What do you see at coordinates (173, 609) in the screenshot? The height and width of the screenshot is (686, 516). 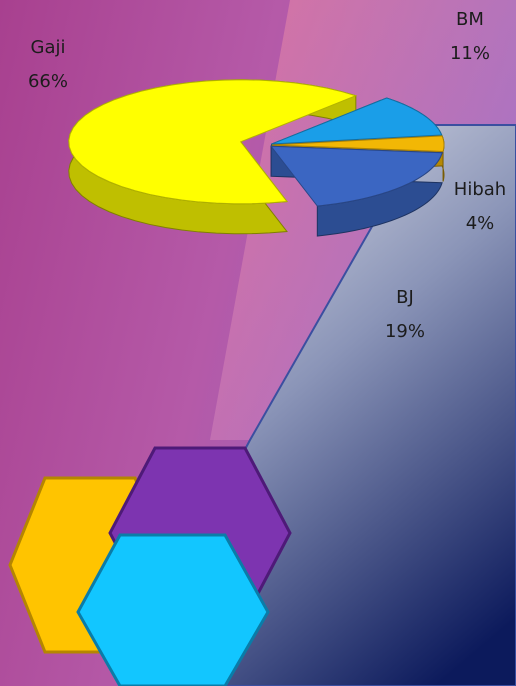 I see `hexagon` at bounding box center [173, 609].